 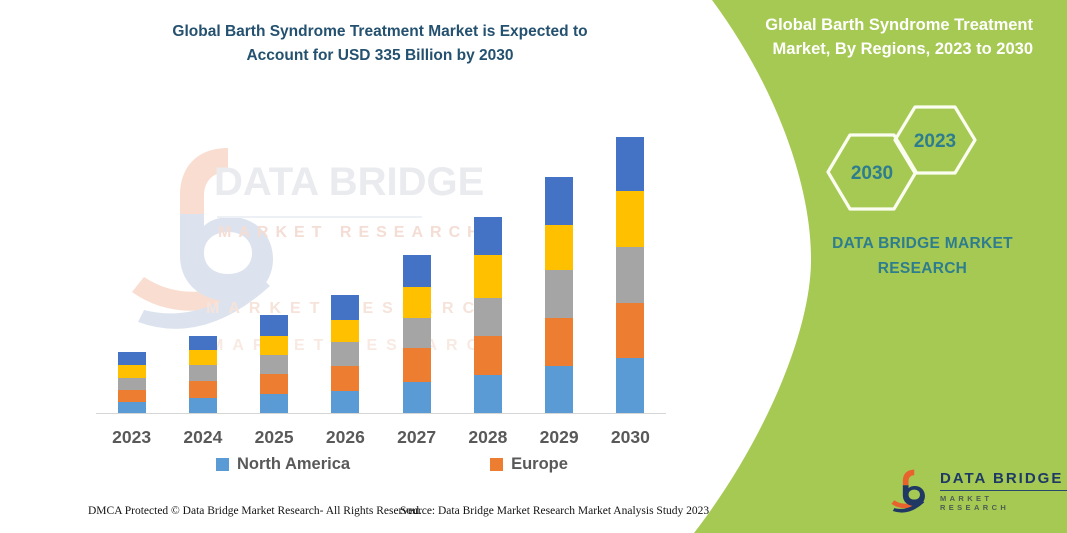 I want to click on bar-column-2030, so click(x=630, y=275).